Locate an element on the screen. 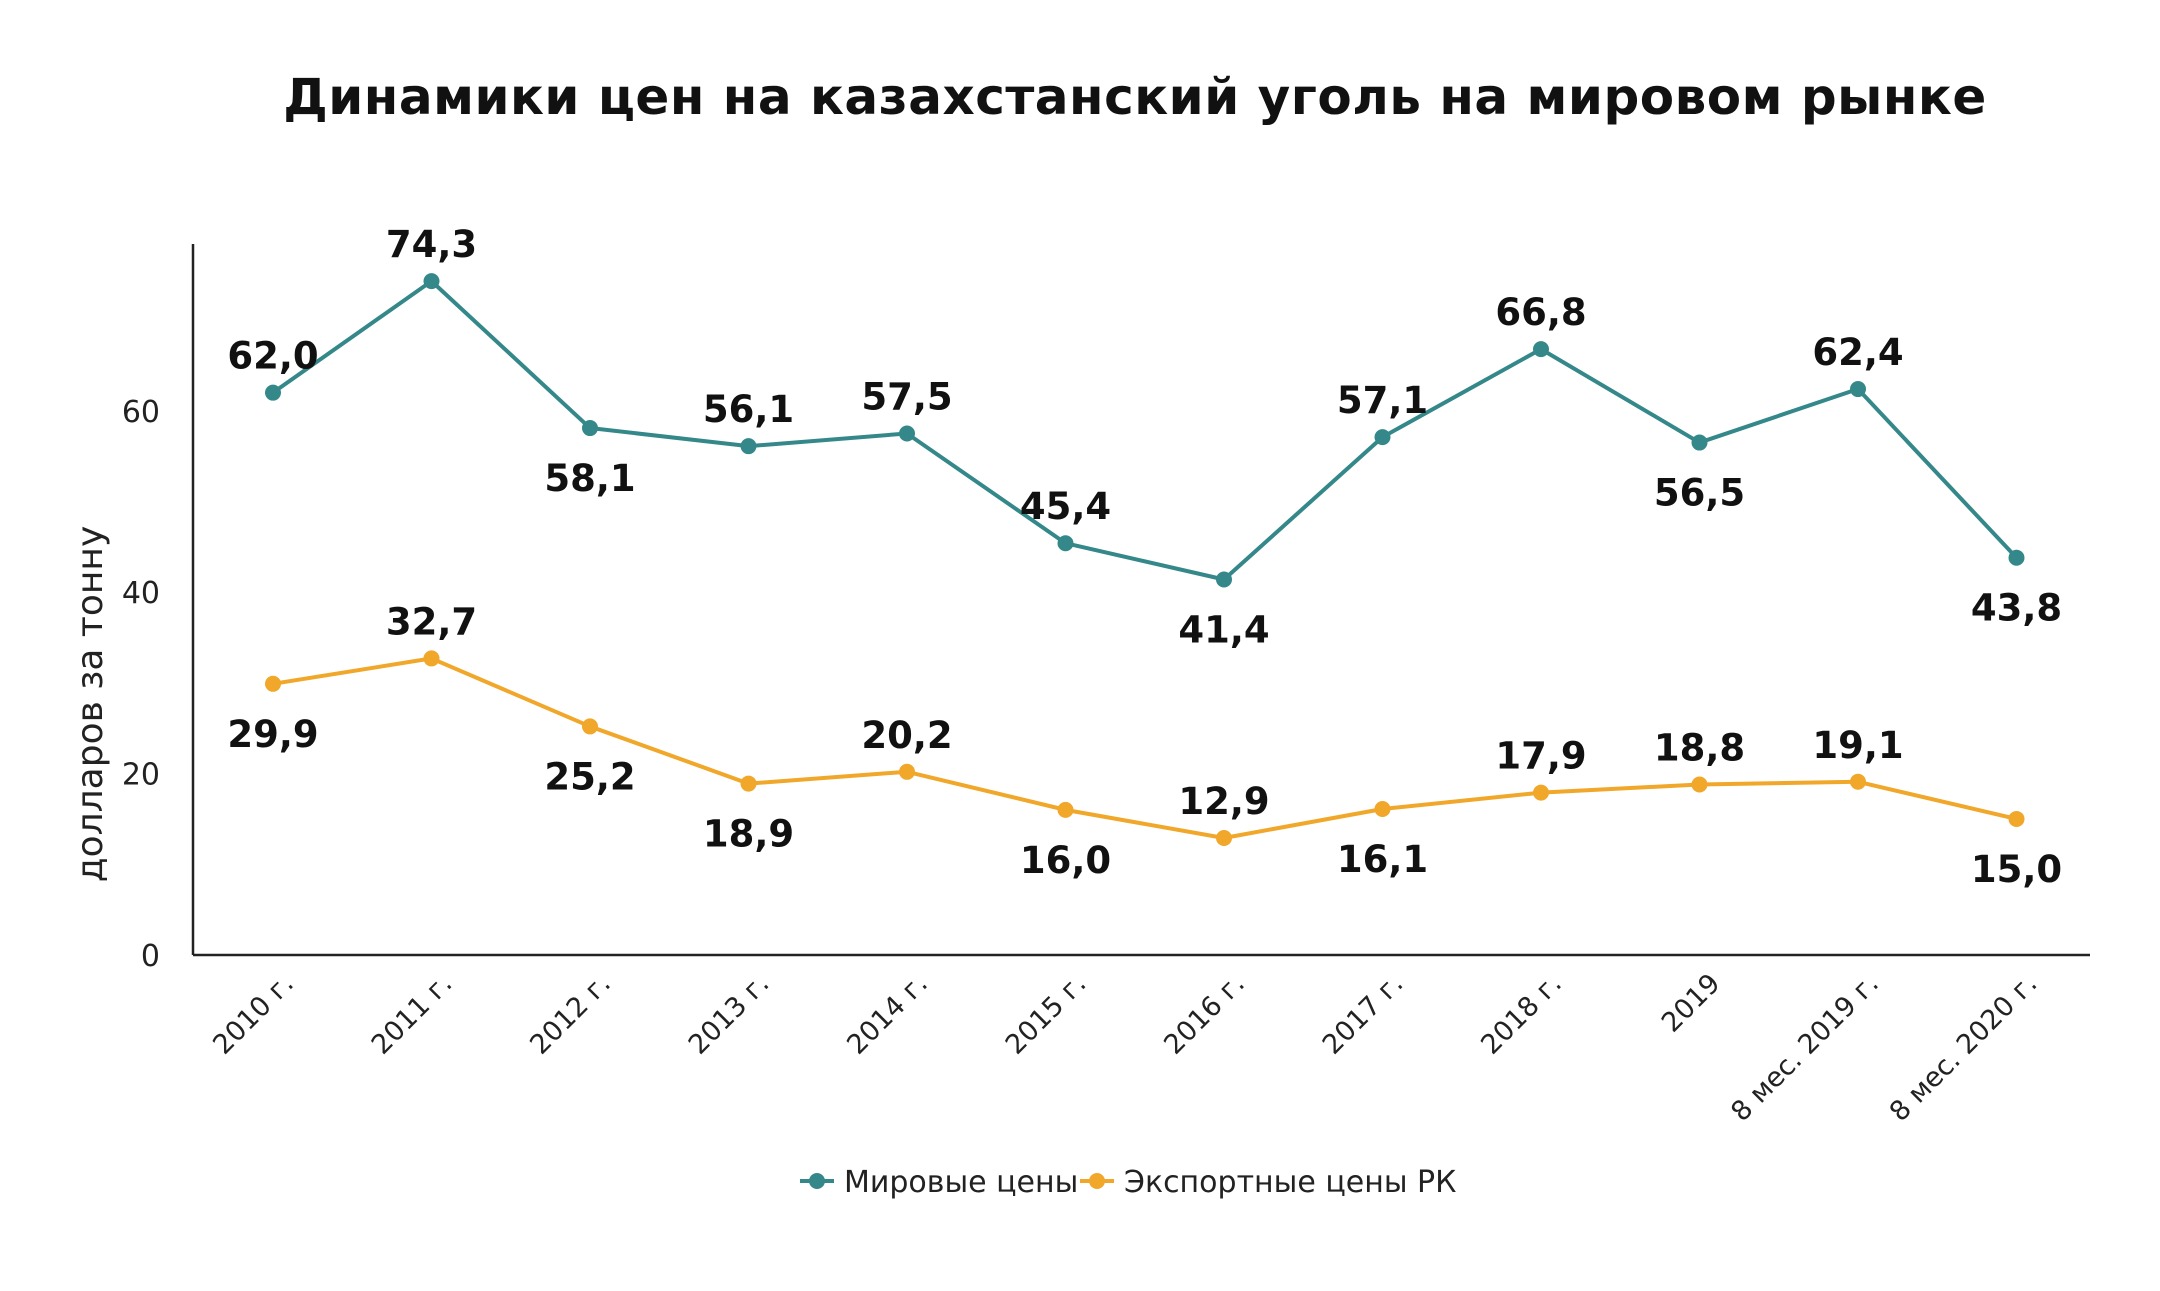  x-tick-label: 2017 г. is located at coordinates (1363, 1014).